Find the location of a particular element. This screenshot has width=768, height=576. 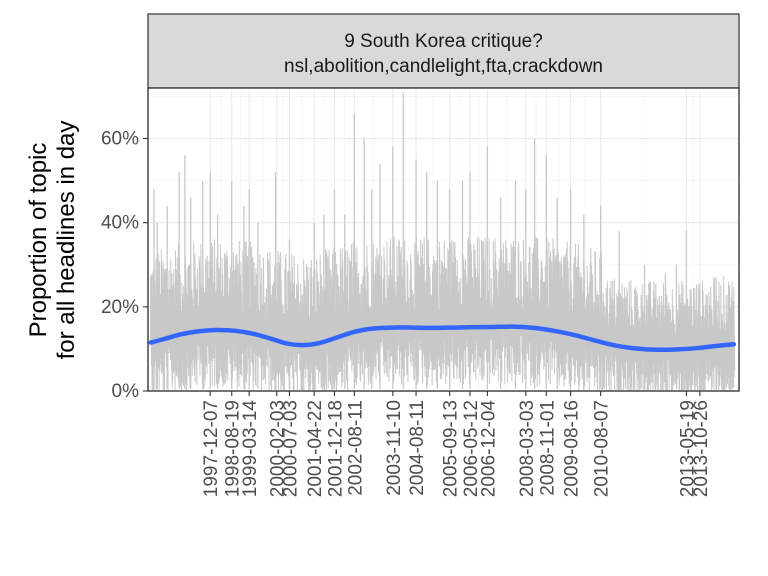

x-tick-label: 2004-08-11 is located at coordinates (417, 448).